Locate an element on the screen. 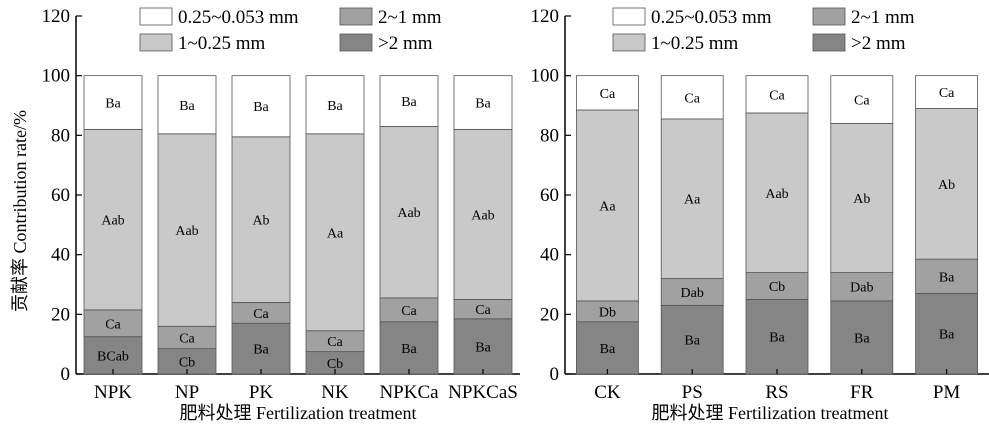 This screenshot has width=989, height=429. bar-segment-label: Dab is located at coordinates (861, 288).